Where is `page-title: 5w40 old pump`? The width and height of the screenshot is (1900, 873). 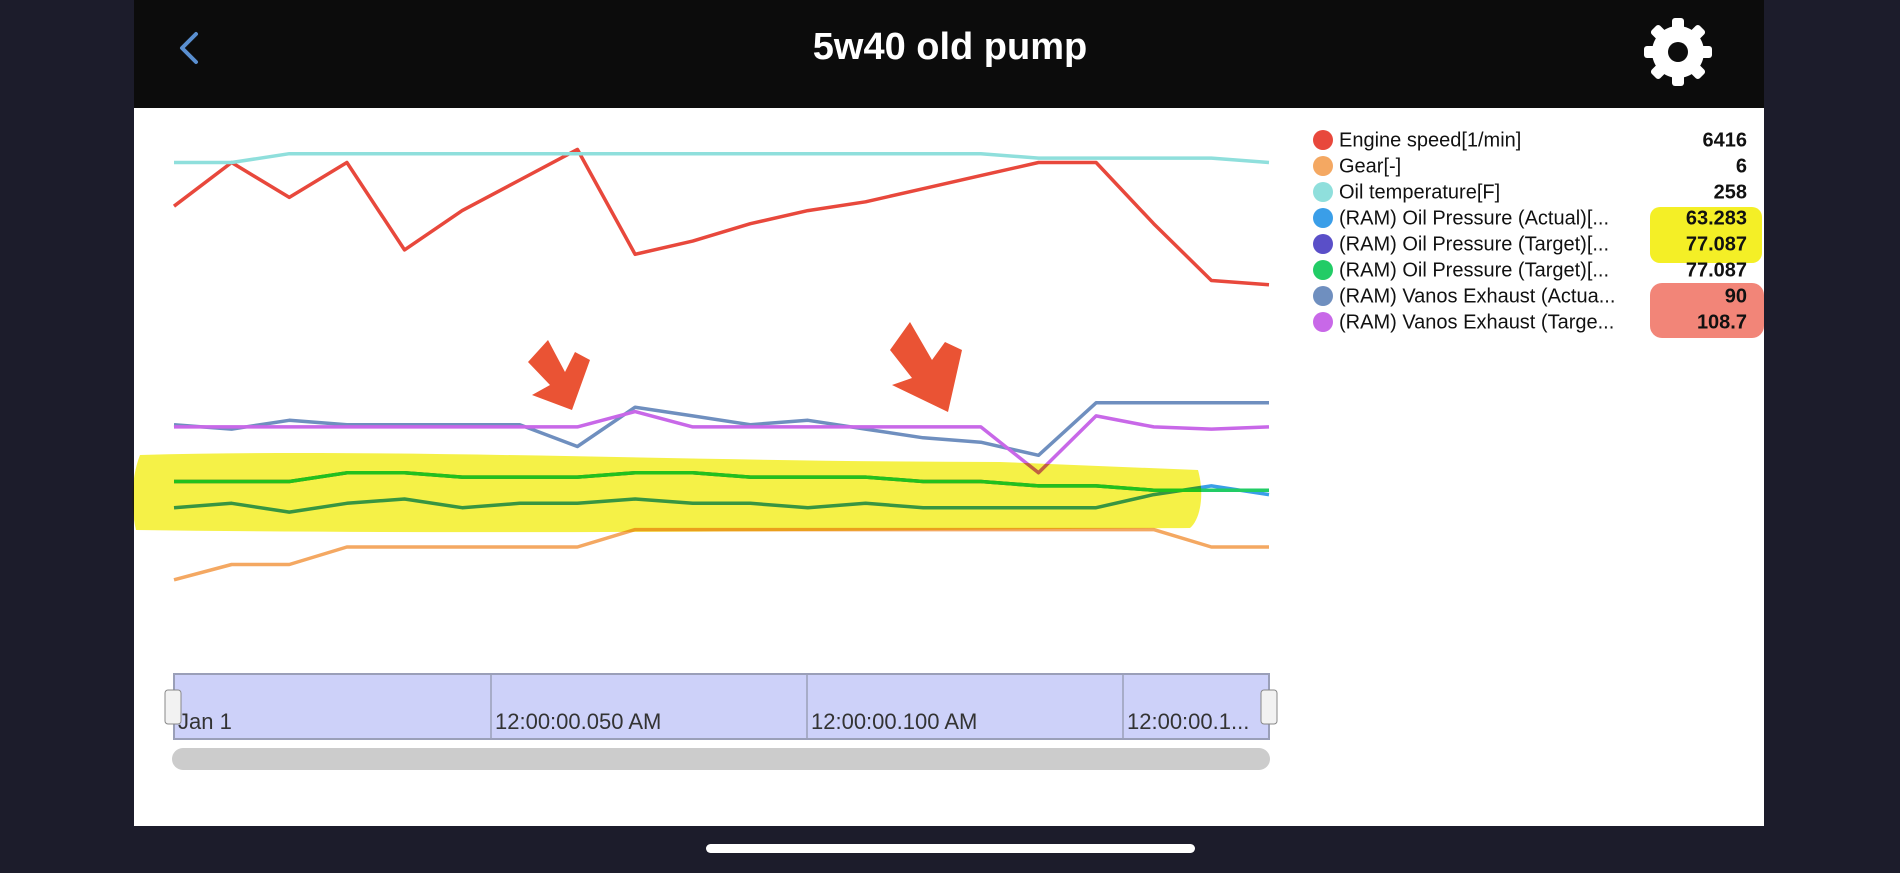
page-title: 5w40 old pump is located at coordinates (950, 47).